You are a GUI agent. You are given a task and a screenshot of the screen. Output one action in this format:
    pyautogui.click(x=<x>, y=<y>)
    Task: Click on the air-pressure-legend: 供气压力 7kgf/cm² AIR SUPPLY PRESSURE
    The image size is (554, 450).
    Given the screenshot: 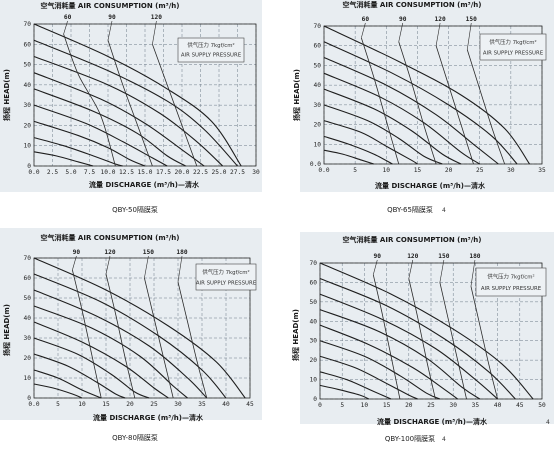 What is the action you would take?
    pyautogui.click(x=513, y=47)
    